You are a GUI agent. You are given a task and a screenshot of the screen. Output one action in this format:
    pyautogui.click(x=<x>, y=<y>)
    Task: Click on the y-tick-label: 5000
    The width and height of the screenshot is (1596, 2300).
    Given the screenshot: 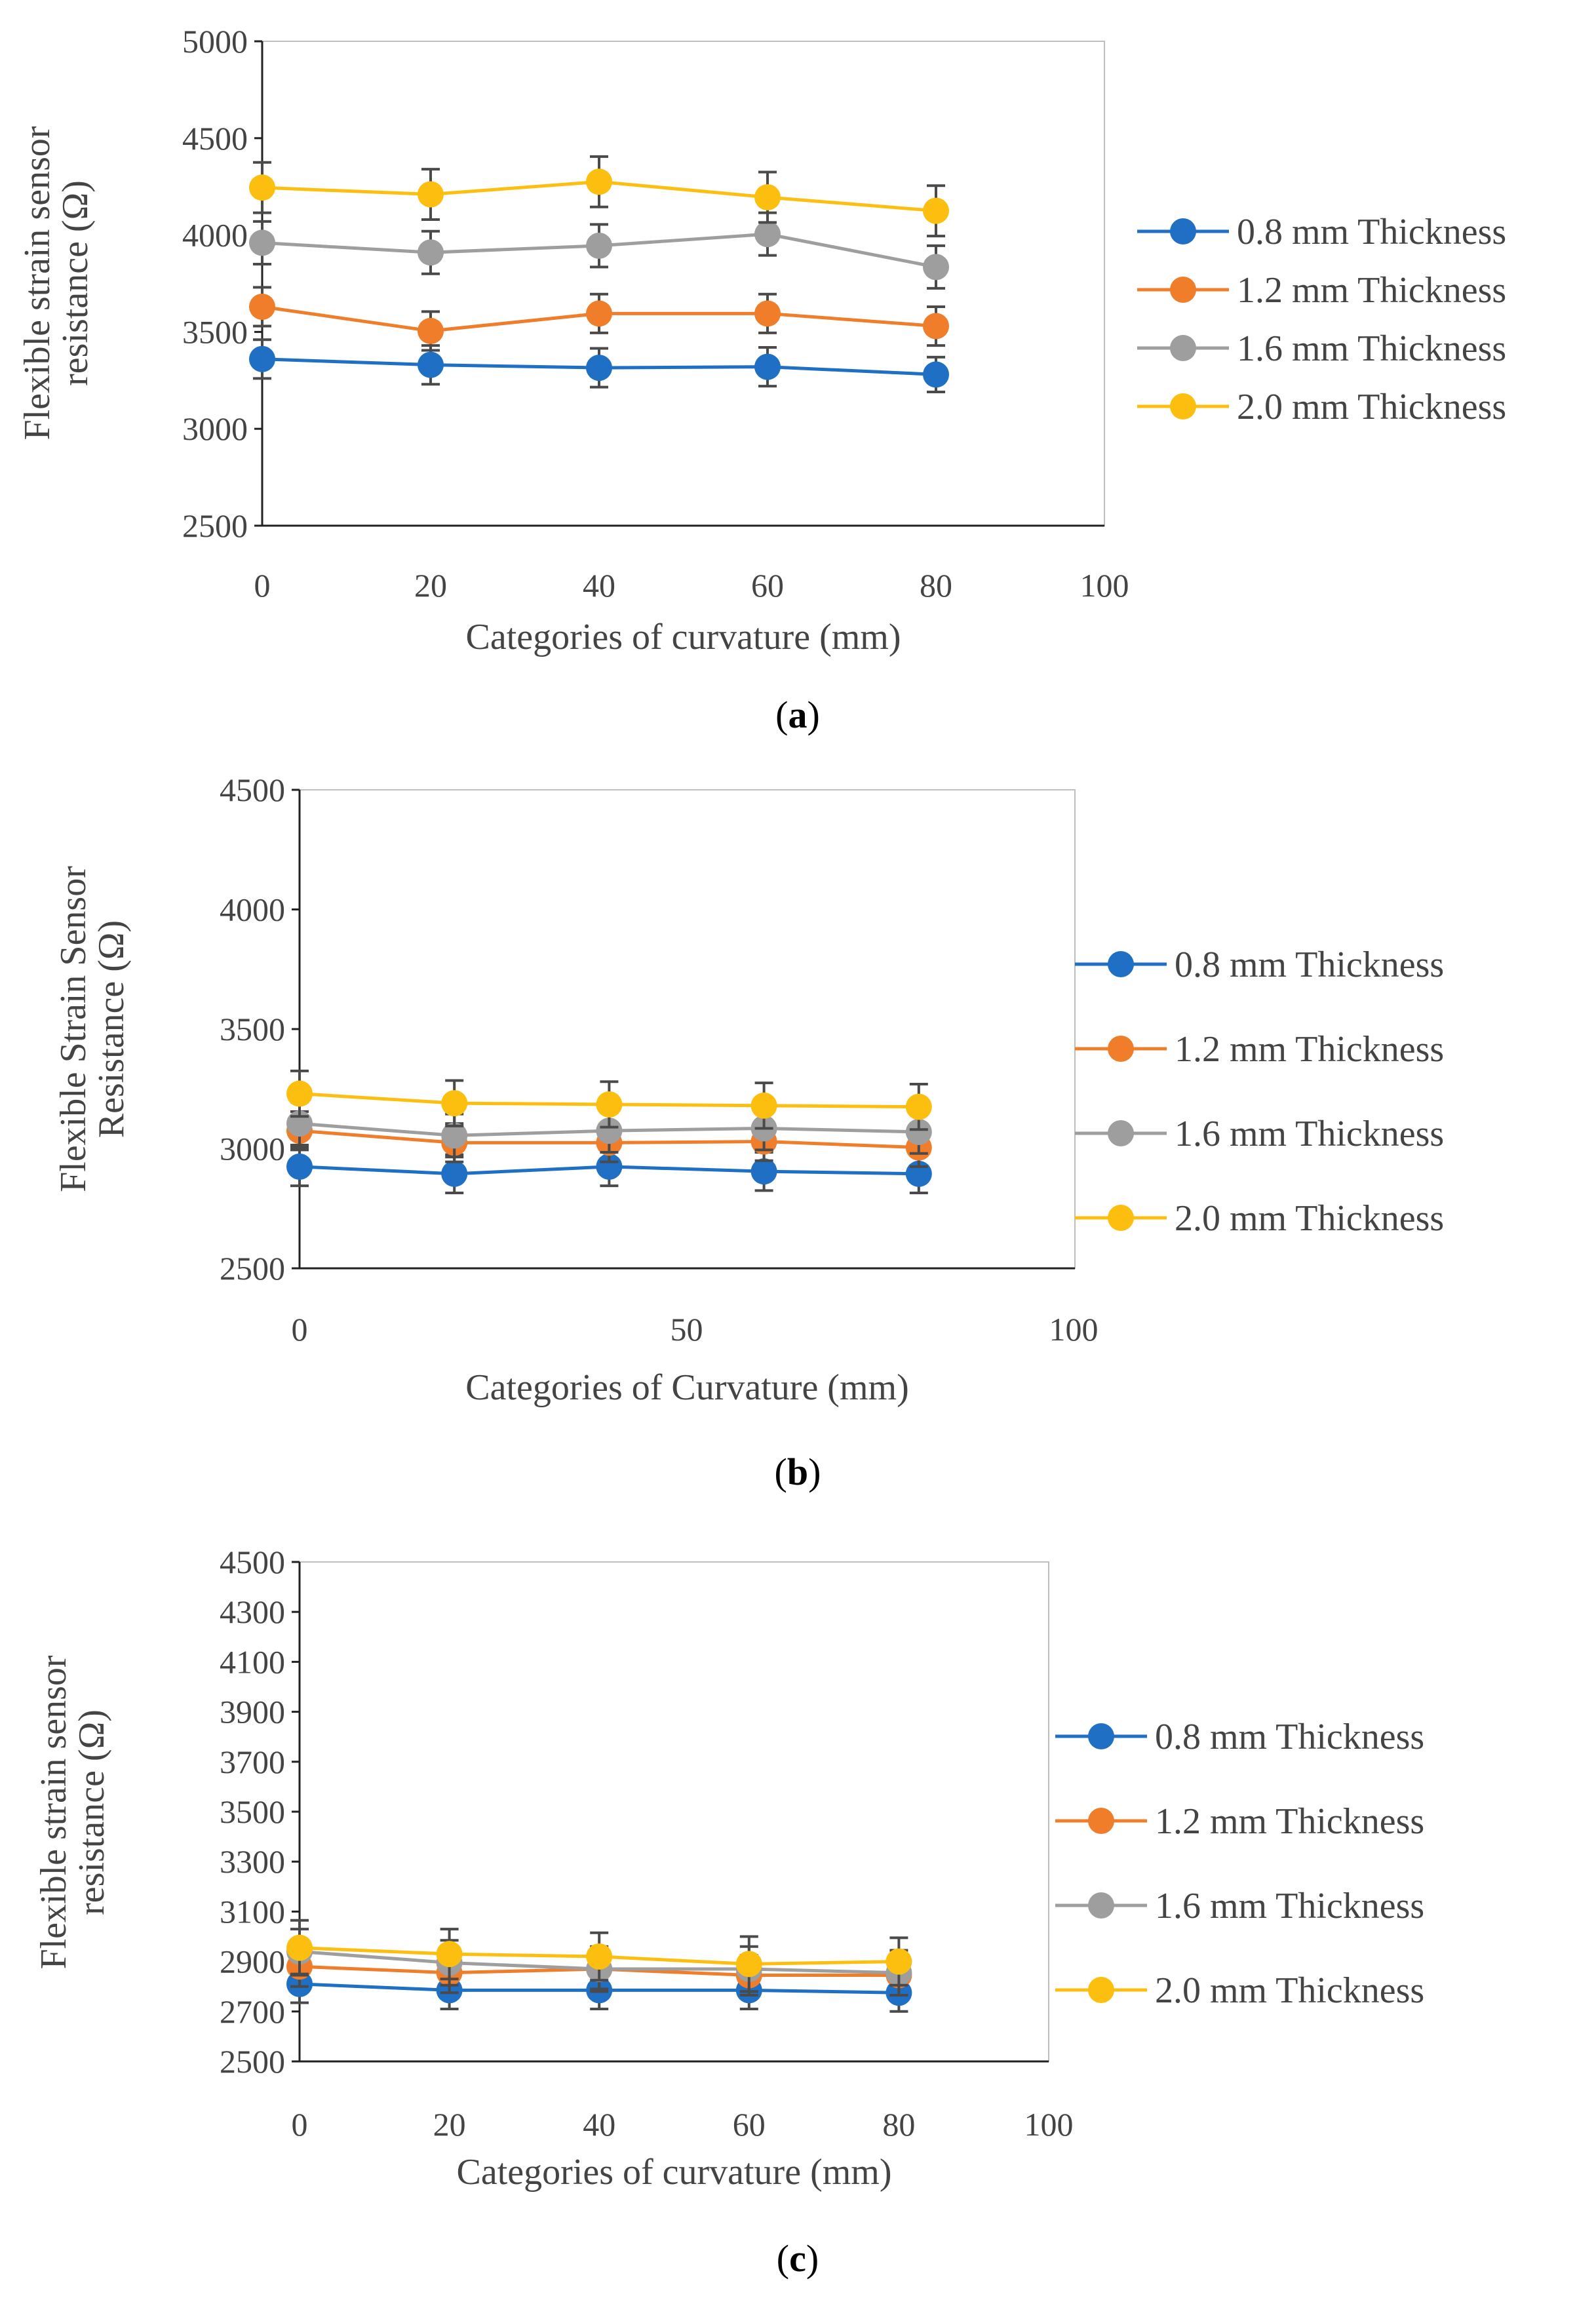 What is the action you would take?
    pyautogui.click(x=215, y=41)
    